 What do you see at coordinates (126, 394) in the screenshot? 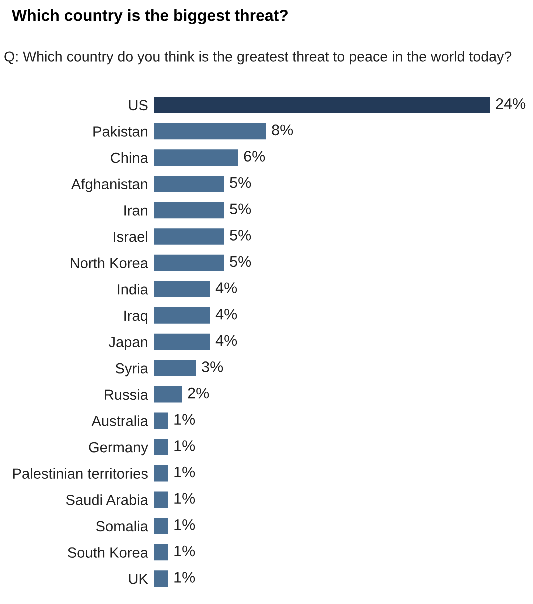
I see `y-tick-label: Russia` at bounding box center [126, 394].